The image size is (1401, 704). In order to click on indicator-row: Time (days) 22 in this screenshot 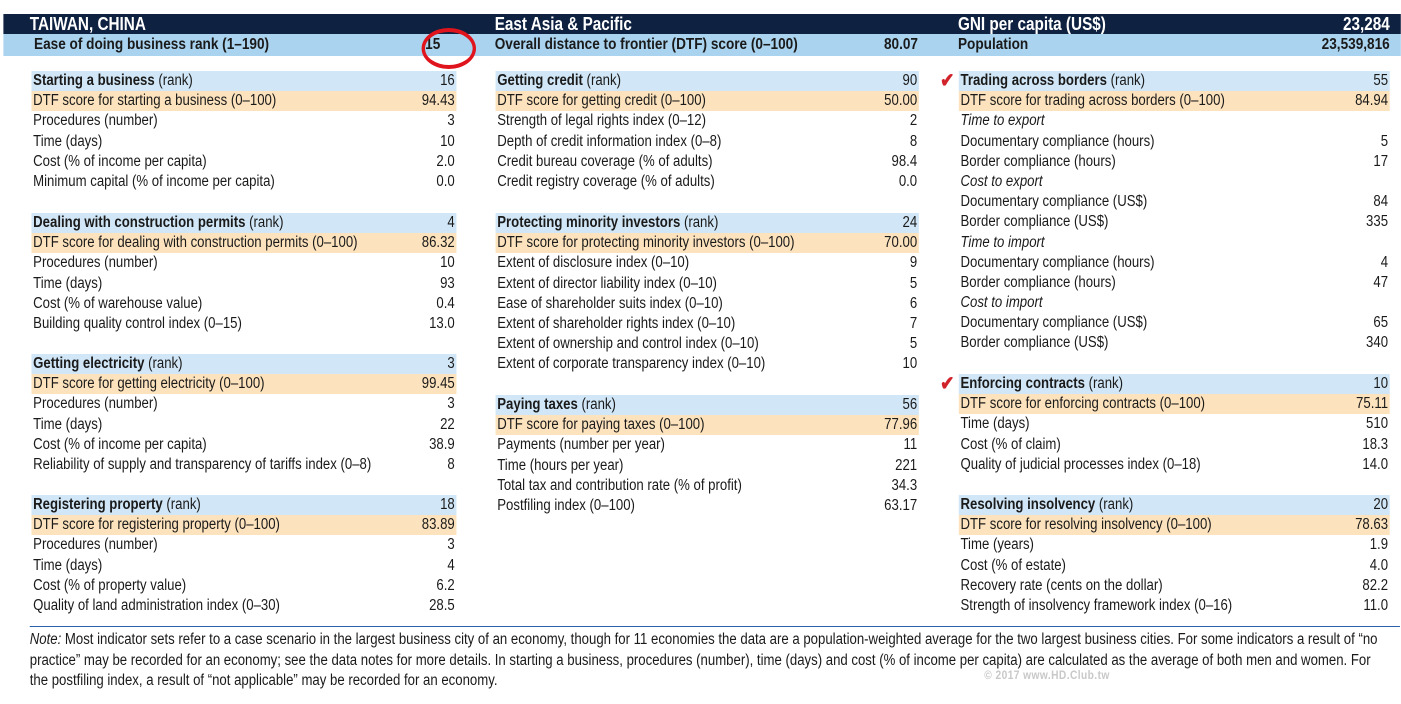, I will do `click(243, 425)`.